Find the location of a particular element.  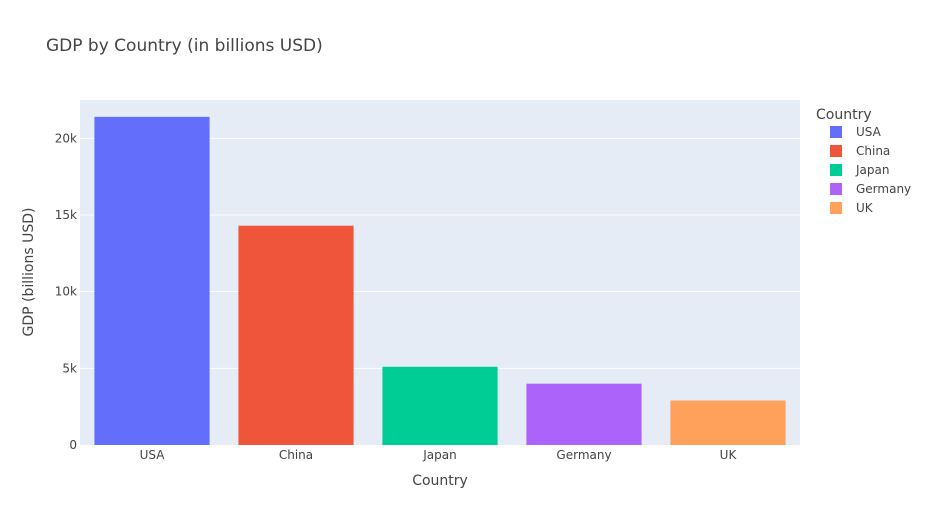

legend-entry: UK is located at coordinates (865, 208).